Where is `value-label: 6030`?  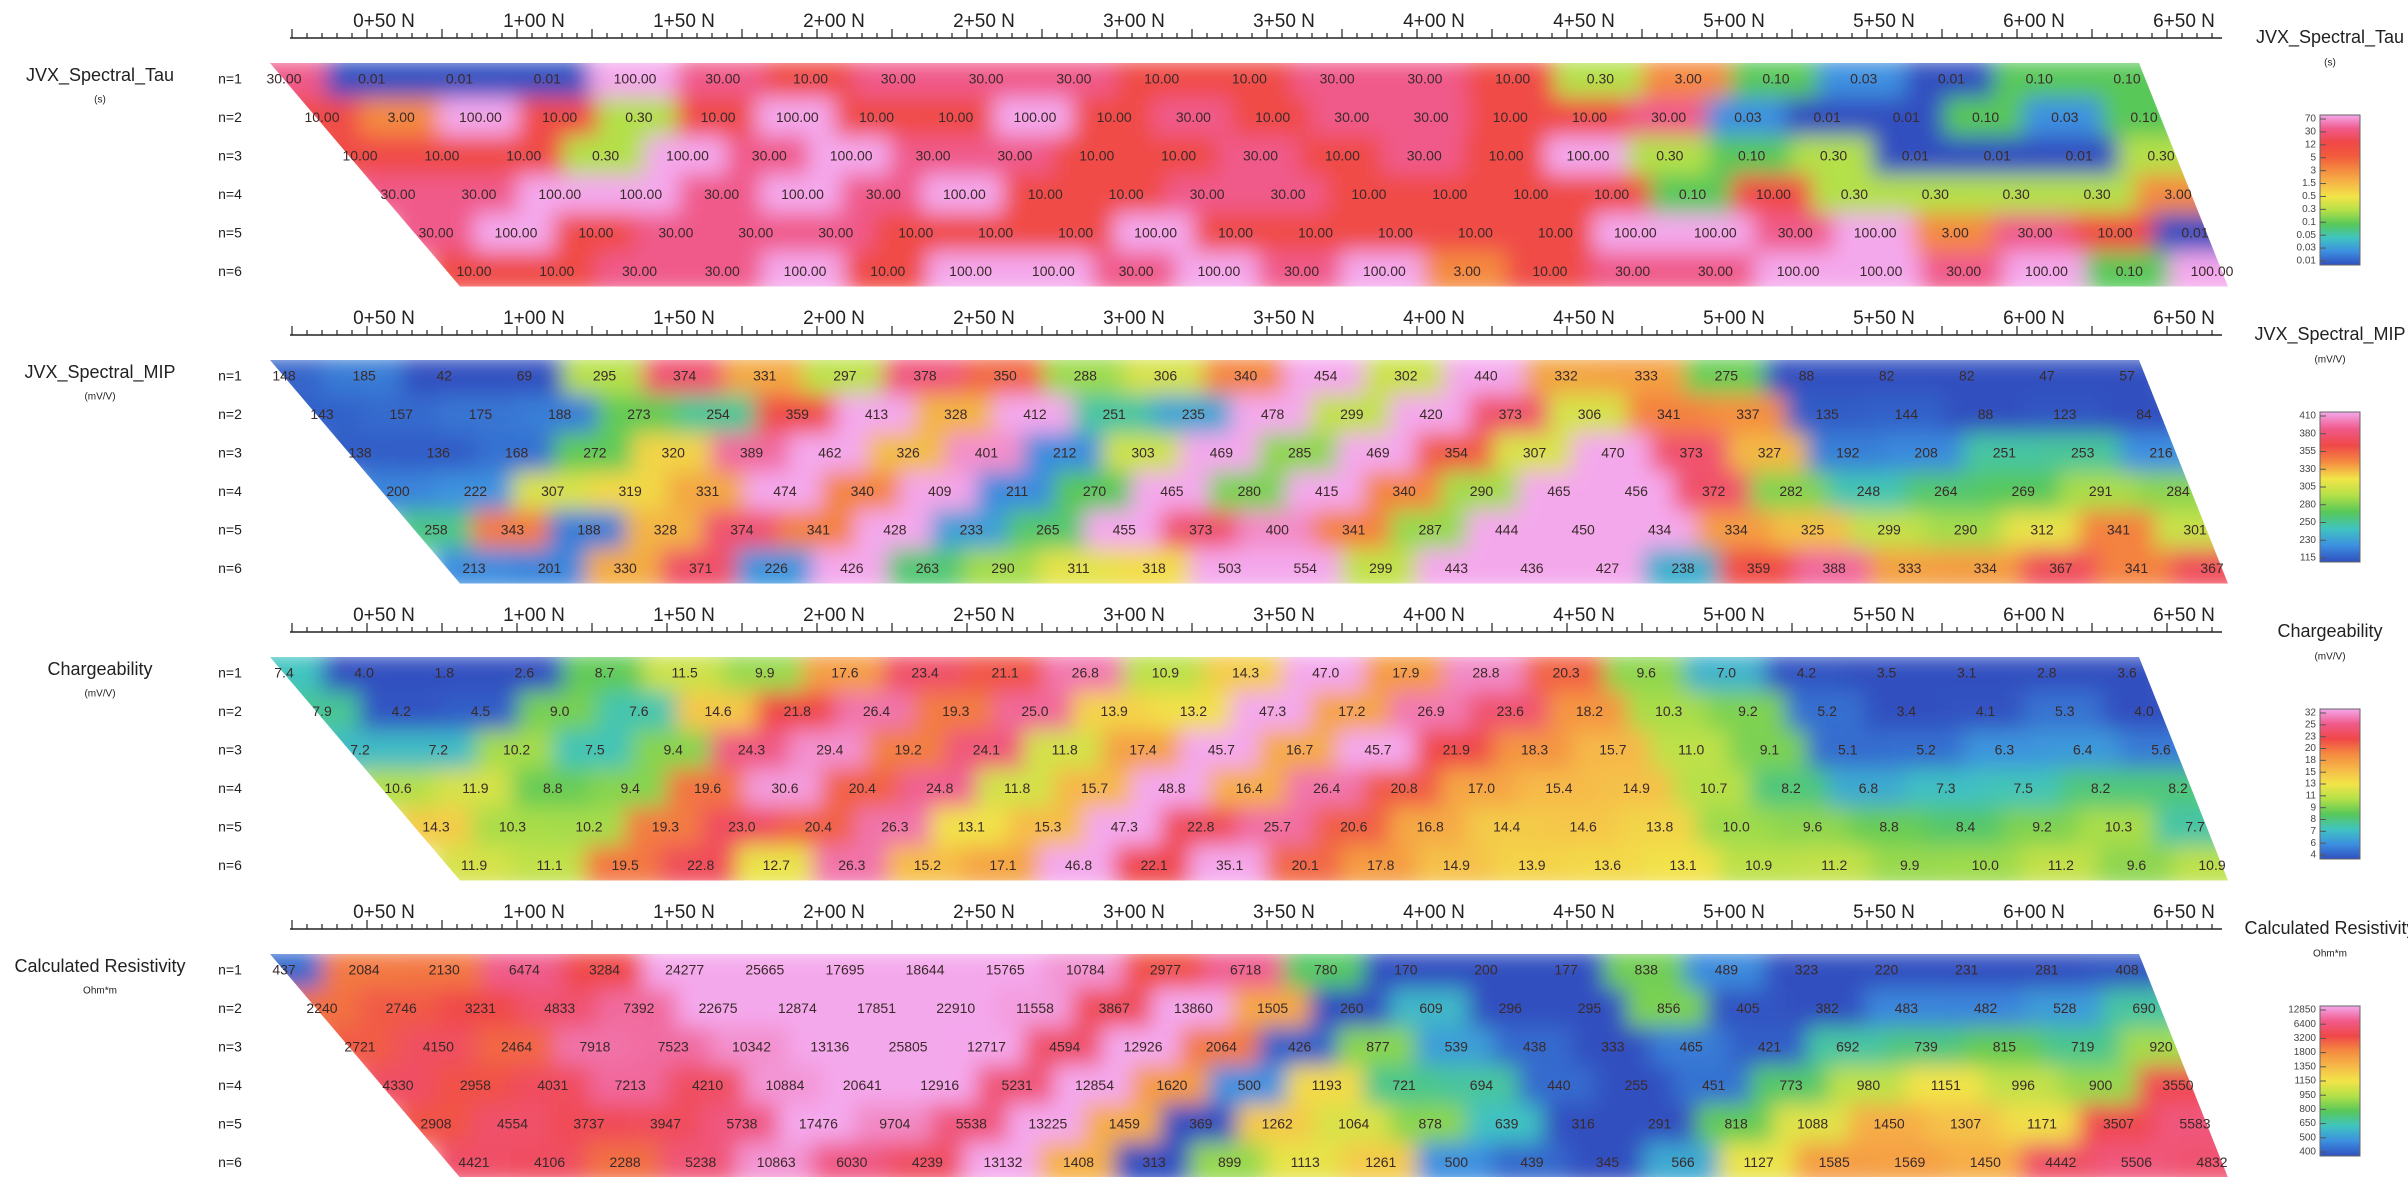
value-label: 6030 is located at coordinates (851, 1162).